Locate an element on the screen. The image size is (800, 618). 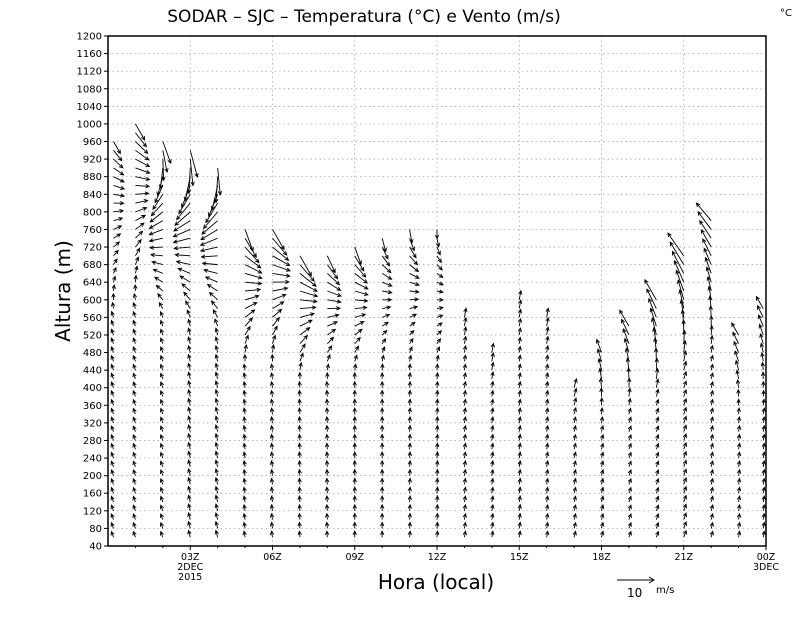
x-tick-label: 18Z is located at coordinates (601, 557).